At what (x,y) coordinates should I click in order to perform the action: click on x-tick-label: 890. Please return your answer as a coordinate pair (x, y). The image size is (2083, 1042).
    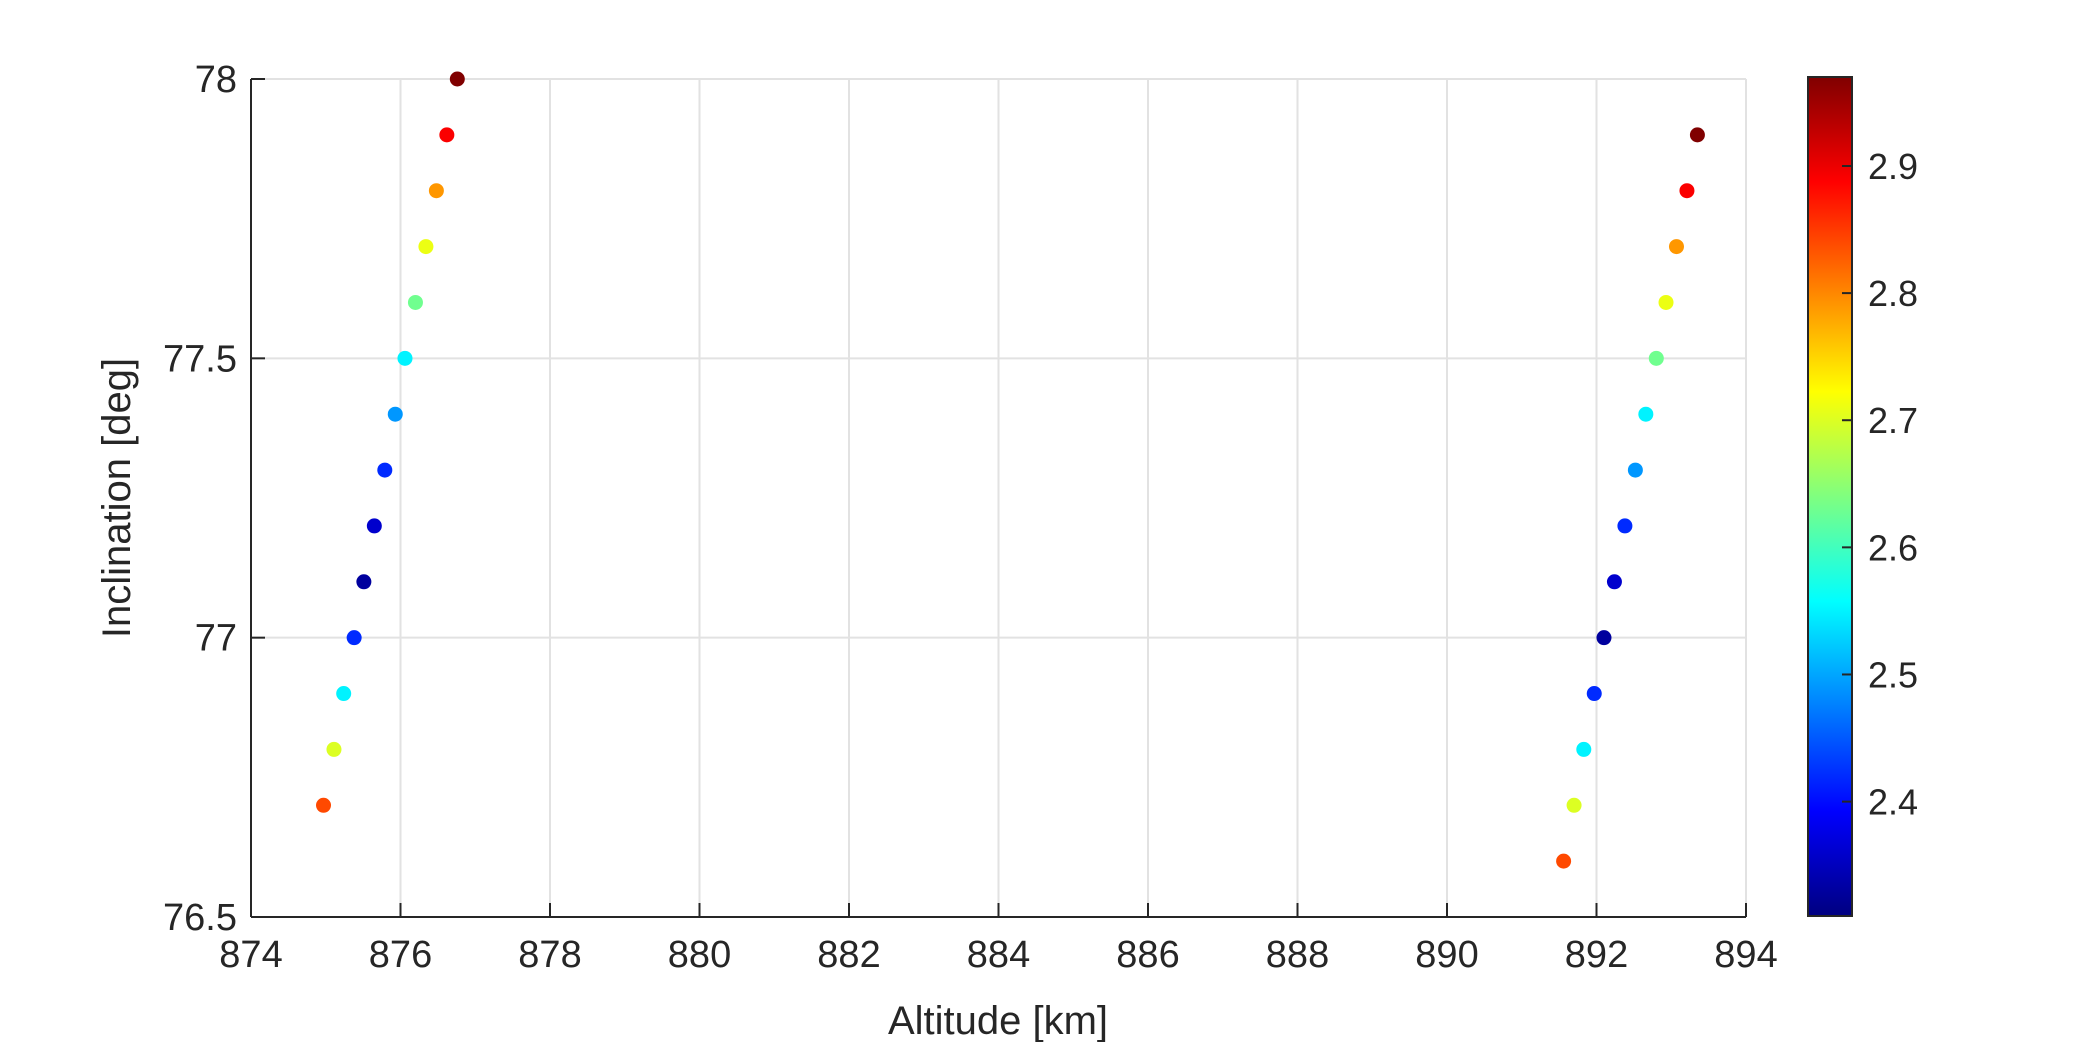
    Looking at the image, I should click on (1446, 955).